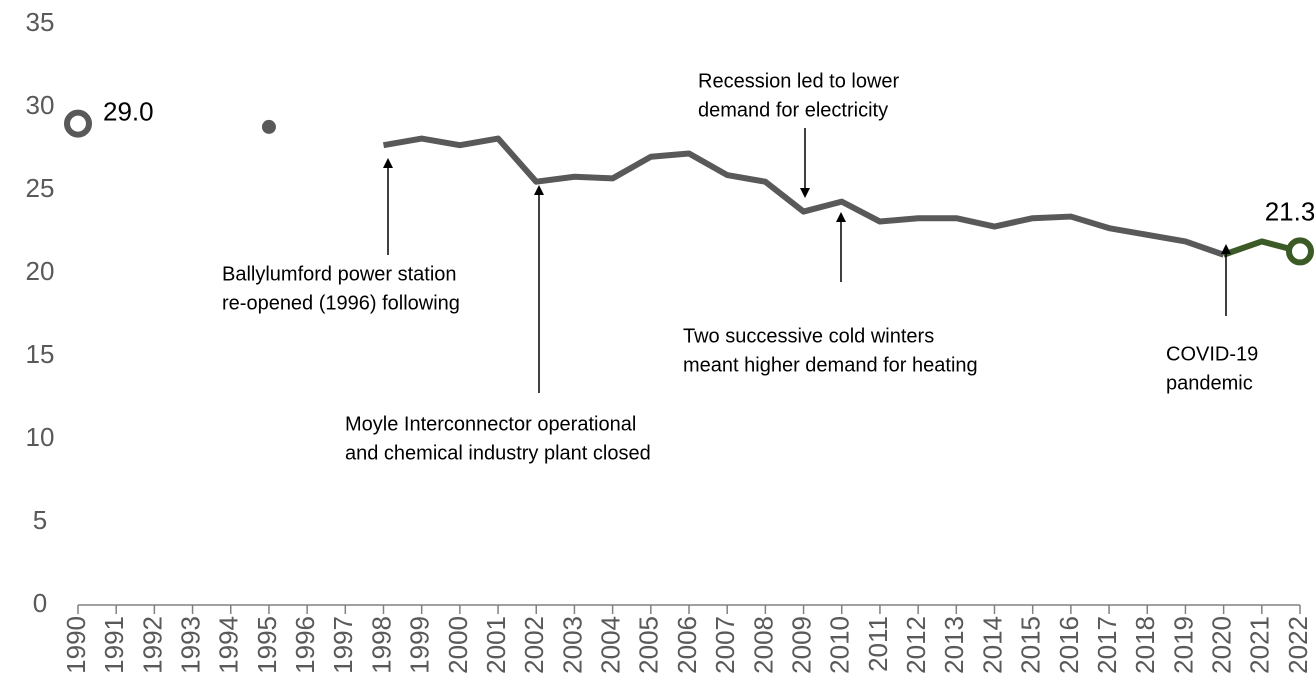 The image size is (1314, 692). What do you see at coordinates (498, 453) in the screenshot?
I see `annotation: and chemical industry plant closed` at bounding box center [498, 453].